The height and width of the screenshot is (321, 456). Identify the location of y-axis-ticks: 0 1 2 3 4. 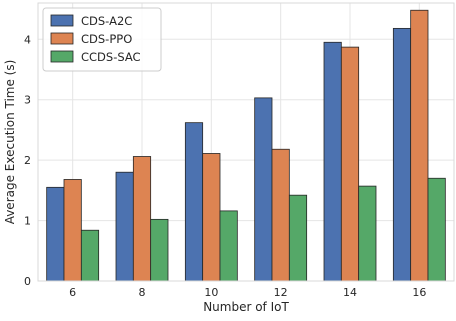
(27, 160).